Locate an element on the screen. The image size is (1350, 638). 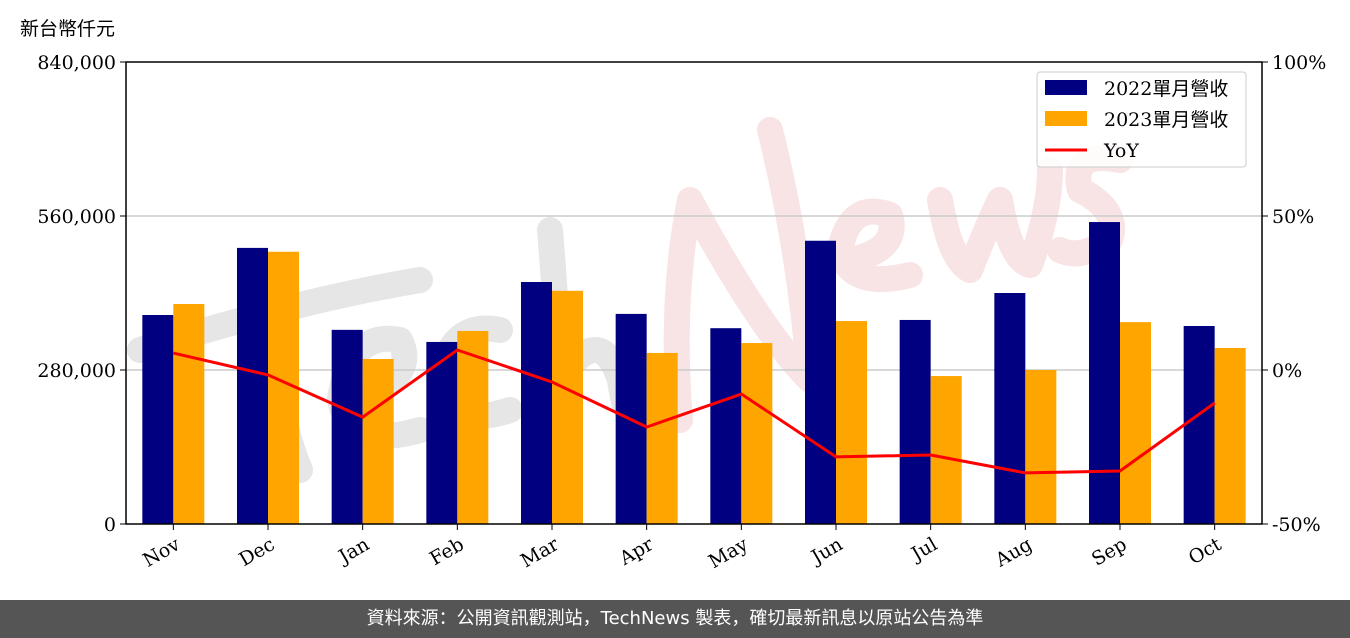
x-tick-label: Oct is located at coordinates (1205, 551).